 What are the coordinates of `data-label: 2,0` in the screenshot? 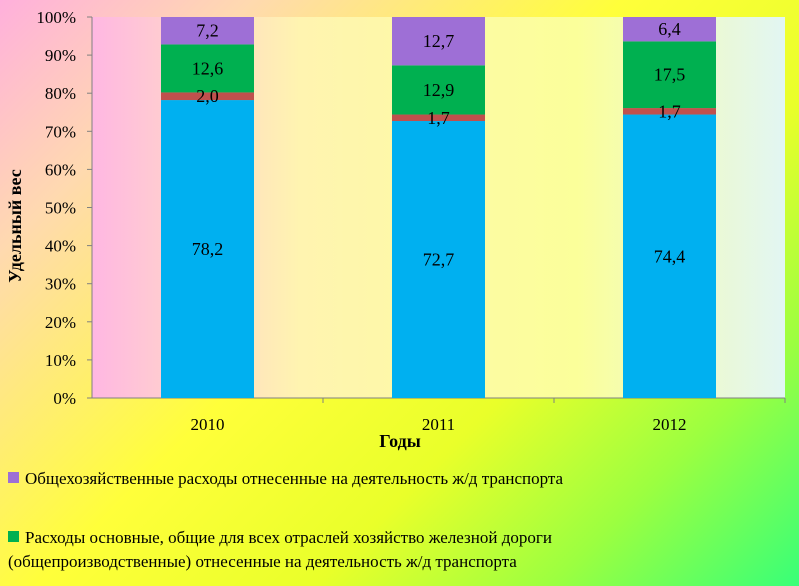 It's located at (207, 96).